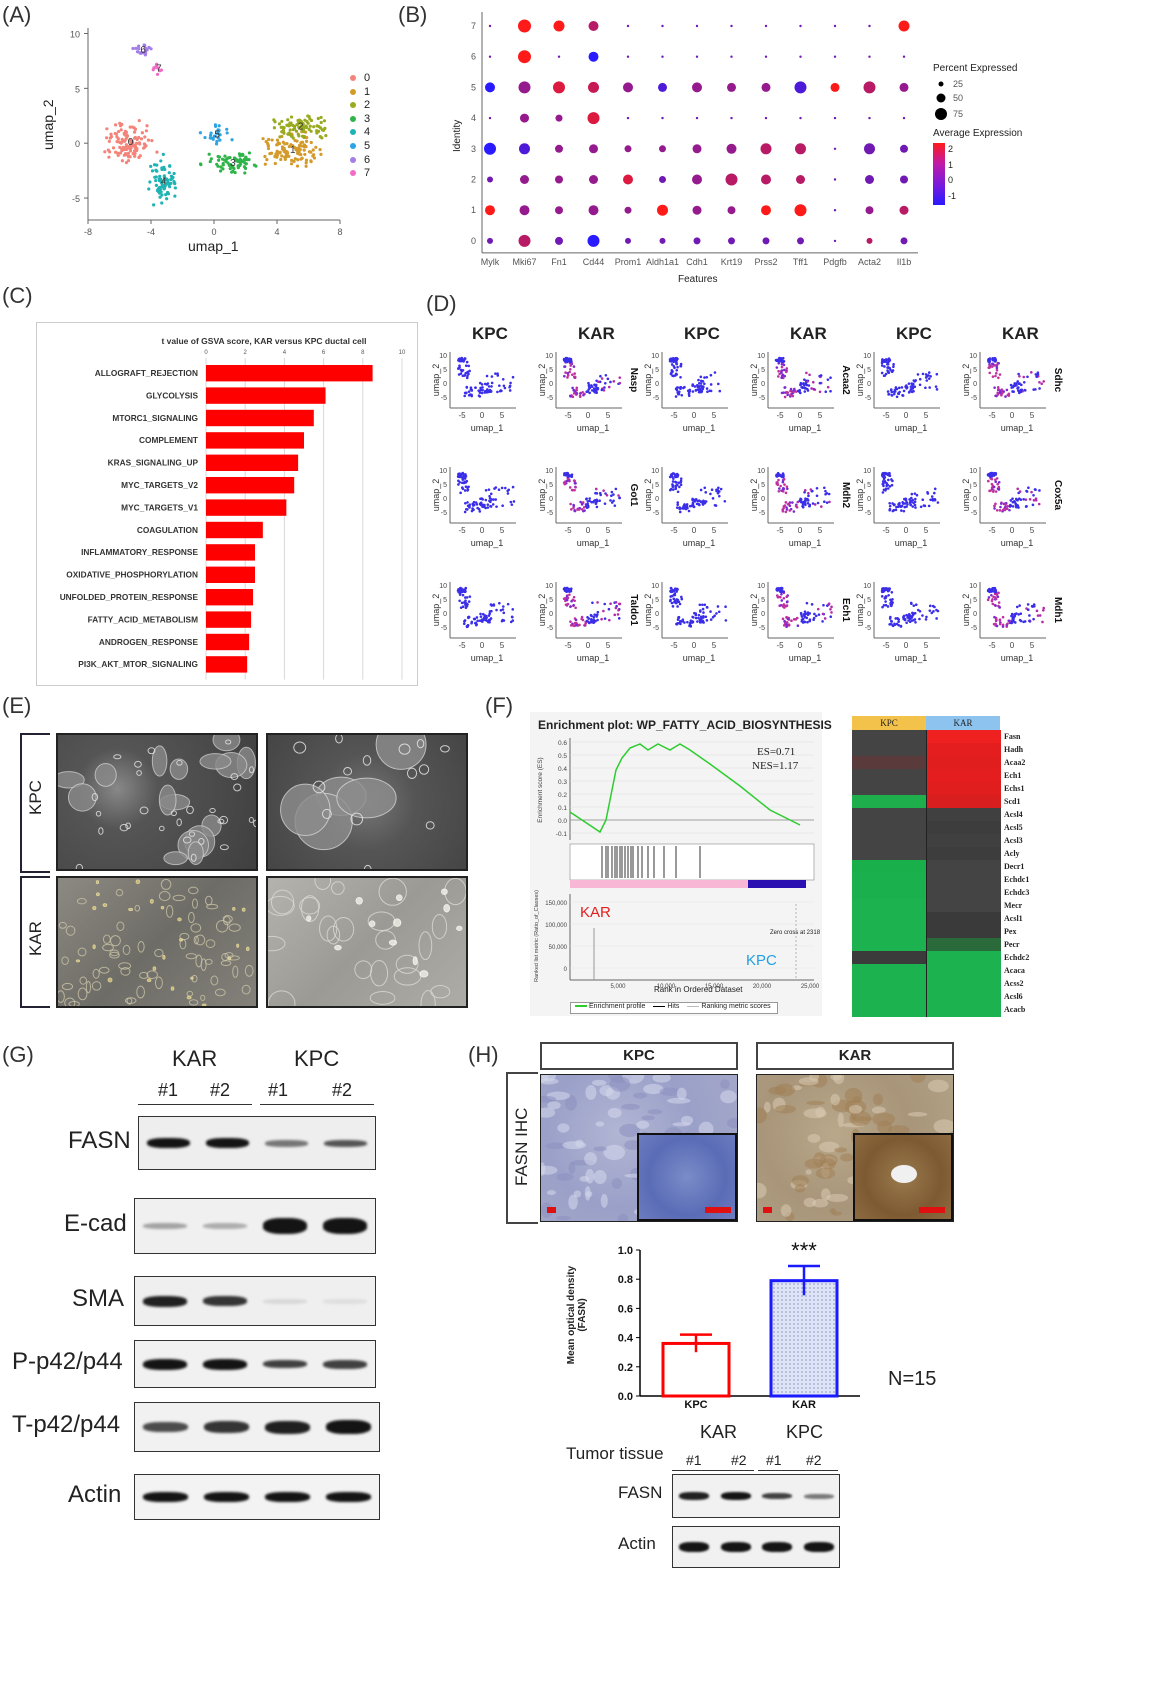 The width and height of the screenshot is (1167, 1703). I want to click on panel-label-f: (F), so click(499, 705).